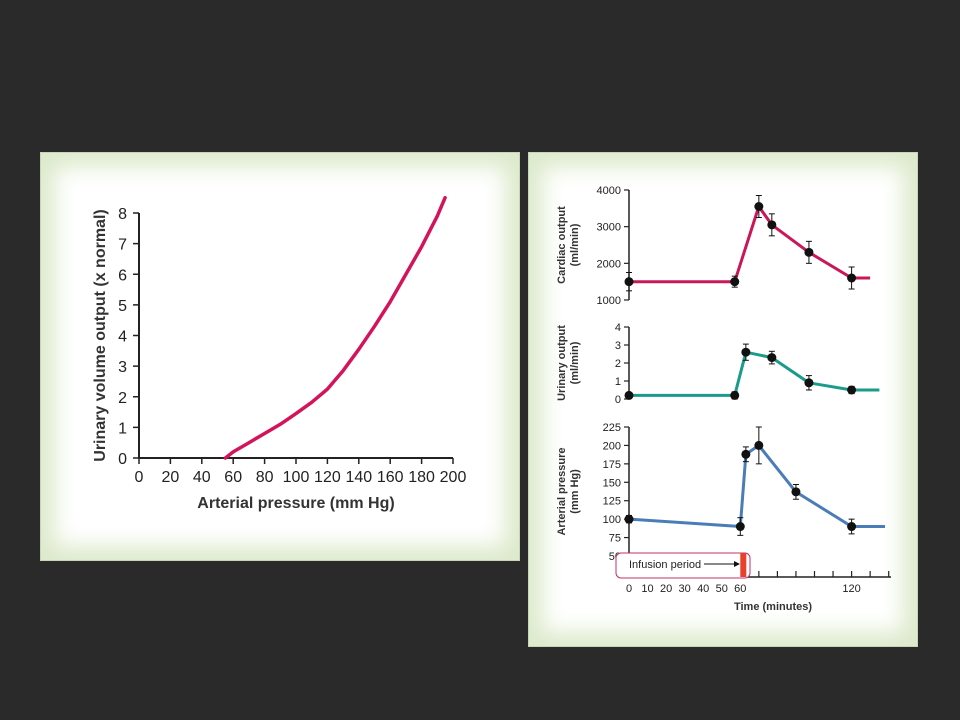 Image resolution: width=960 pixels, height=720 pixels. Describe the element at coordinates (612, 465) in the screenshot. I see `y-tick-label: 175` at that location.